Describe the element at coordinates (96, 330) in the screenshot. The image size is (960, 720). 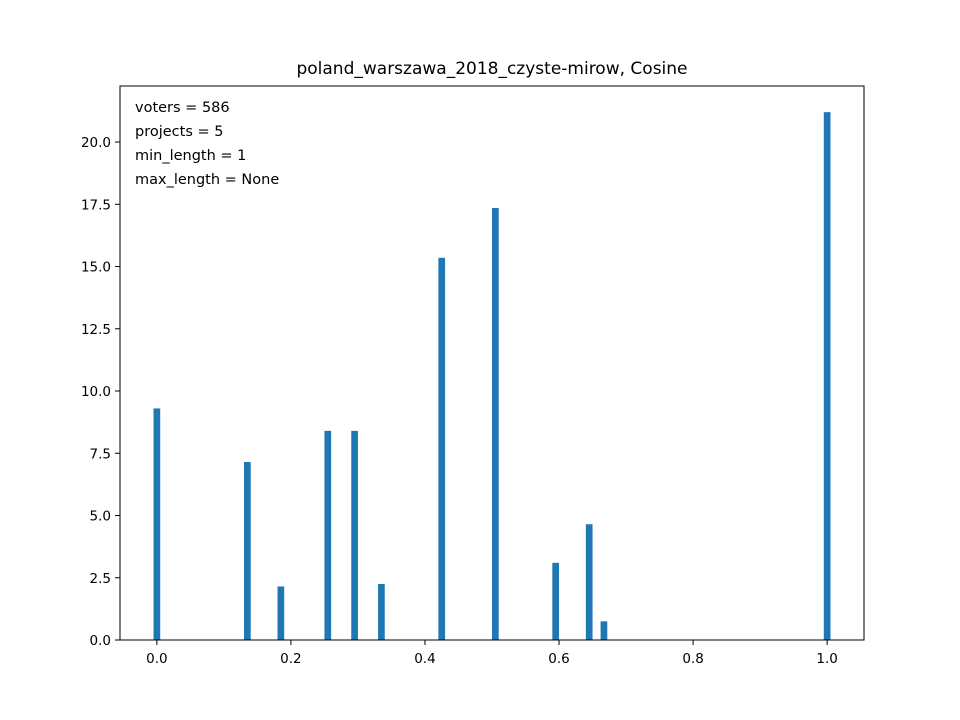
I see `y-tick-label: 12.5` at that location.